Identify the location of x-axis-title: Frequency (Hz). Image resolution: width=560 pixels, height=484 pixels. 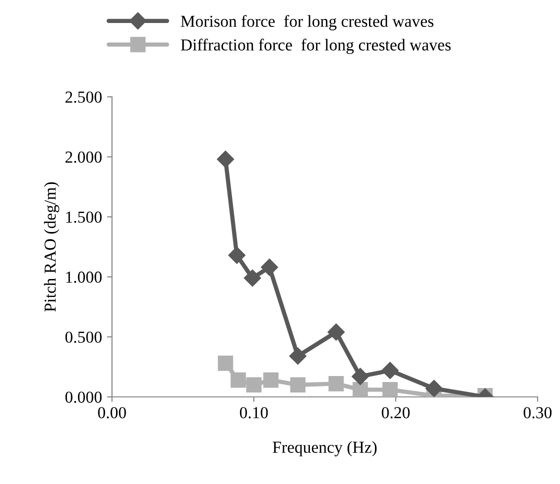
(324, 448).